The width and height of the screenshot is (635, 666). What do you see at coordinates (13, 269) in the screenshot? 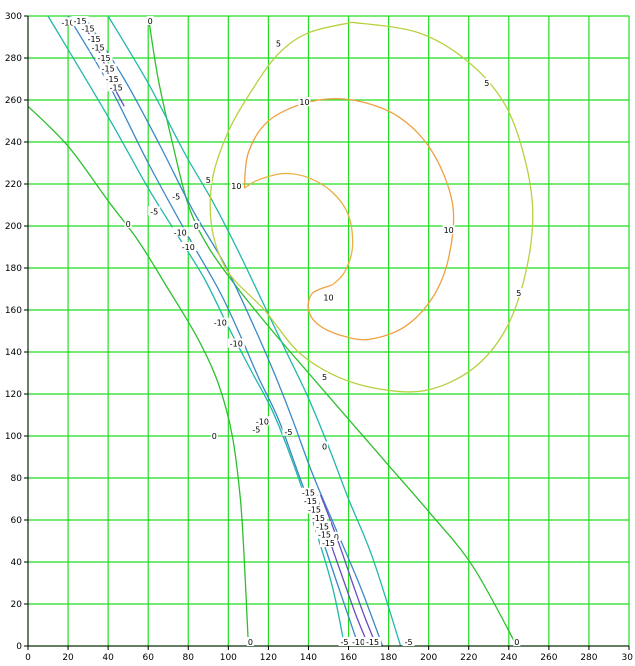
I see `y-tick-label: 180` at bounding box center [13, 269].